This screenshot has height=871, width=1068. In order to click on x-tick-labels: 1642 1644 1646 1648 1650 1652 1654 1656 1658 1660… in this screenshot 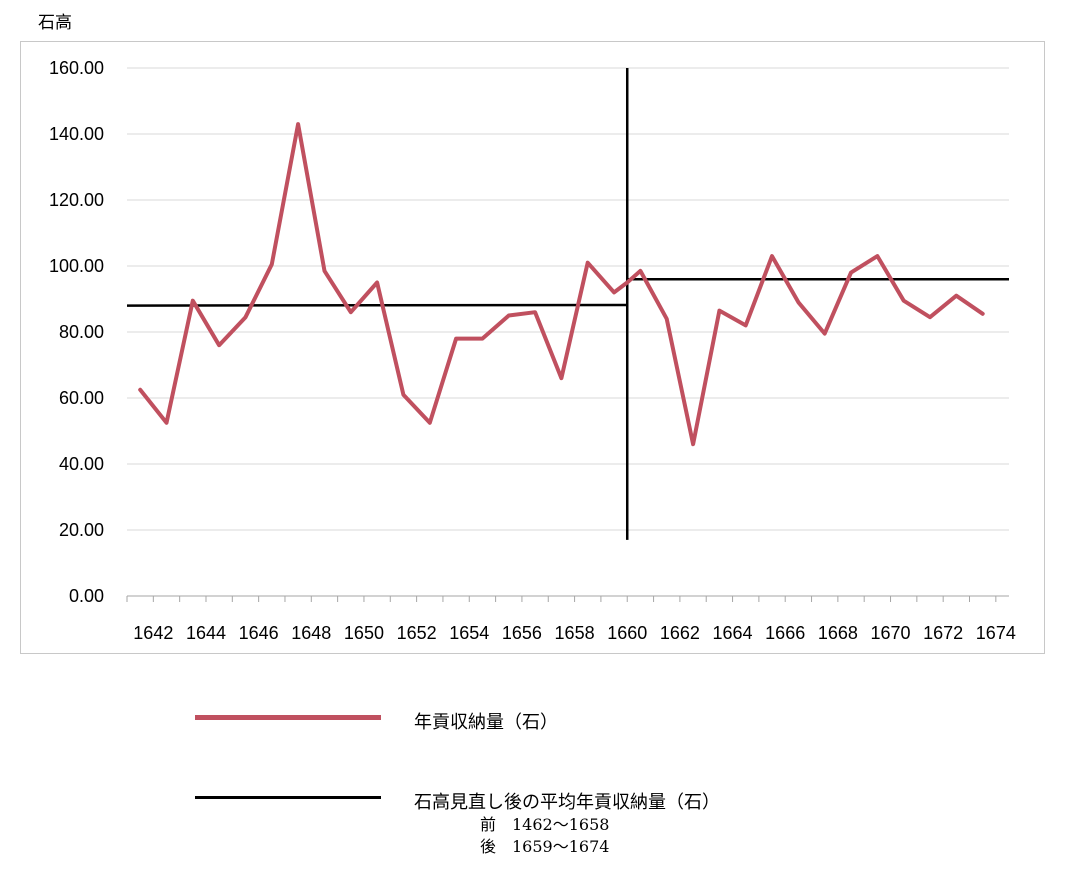, I will do `click(574, 633)`.